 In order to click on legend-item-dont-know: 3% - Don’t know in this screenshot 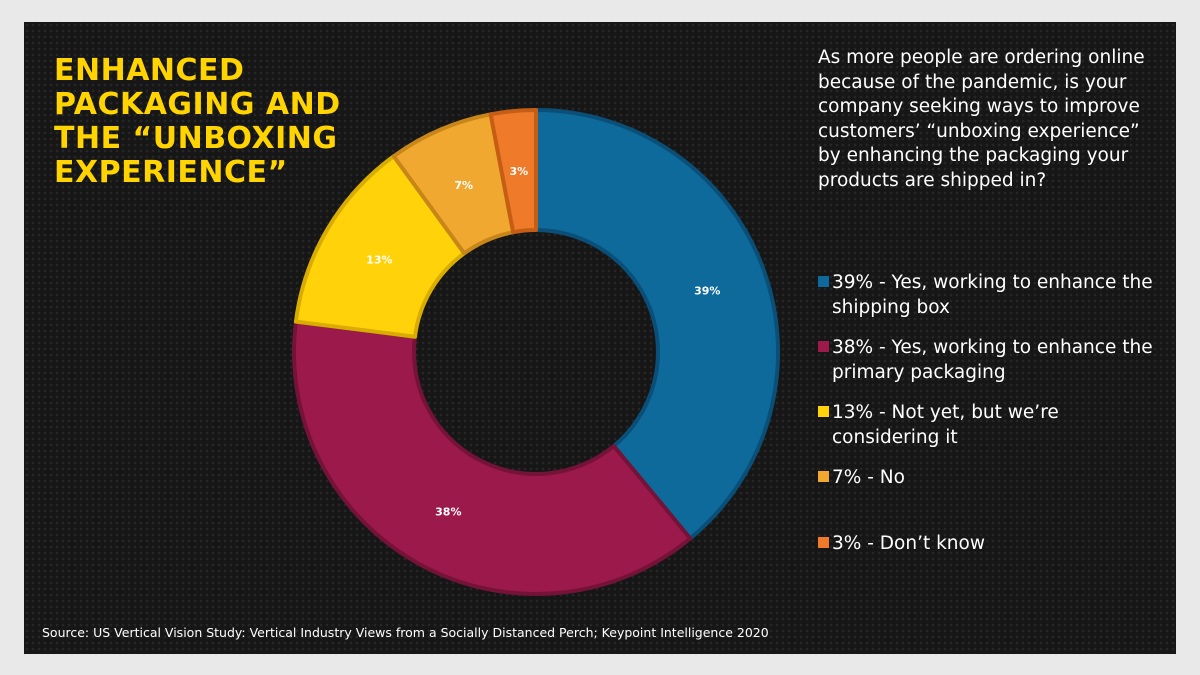, I will do `click(993, 543)`.